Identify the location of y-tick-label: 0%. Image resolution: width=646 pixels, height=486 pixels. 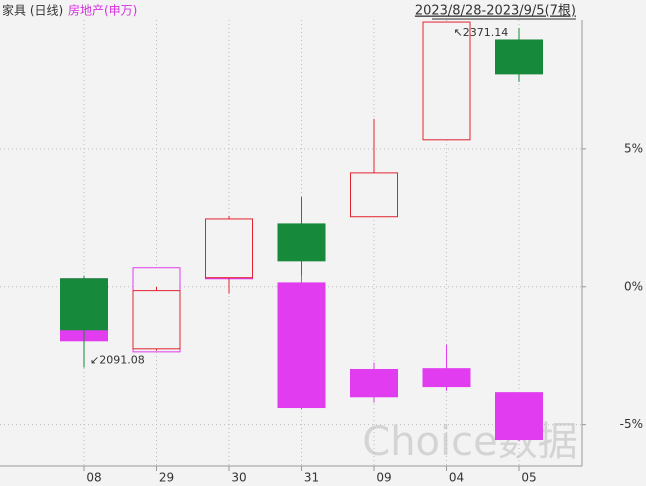
(633, 286).